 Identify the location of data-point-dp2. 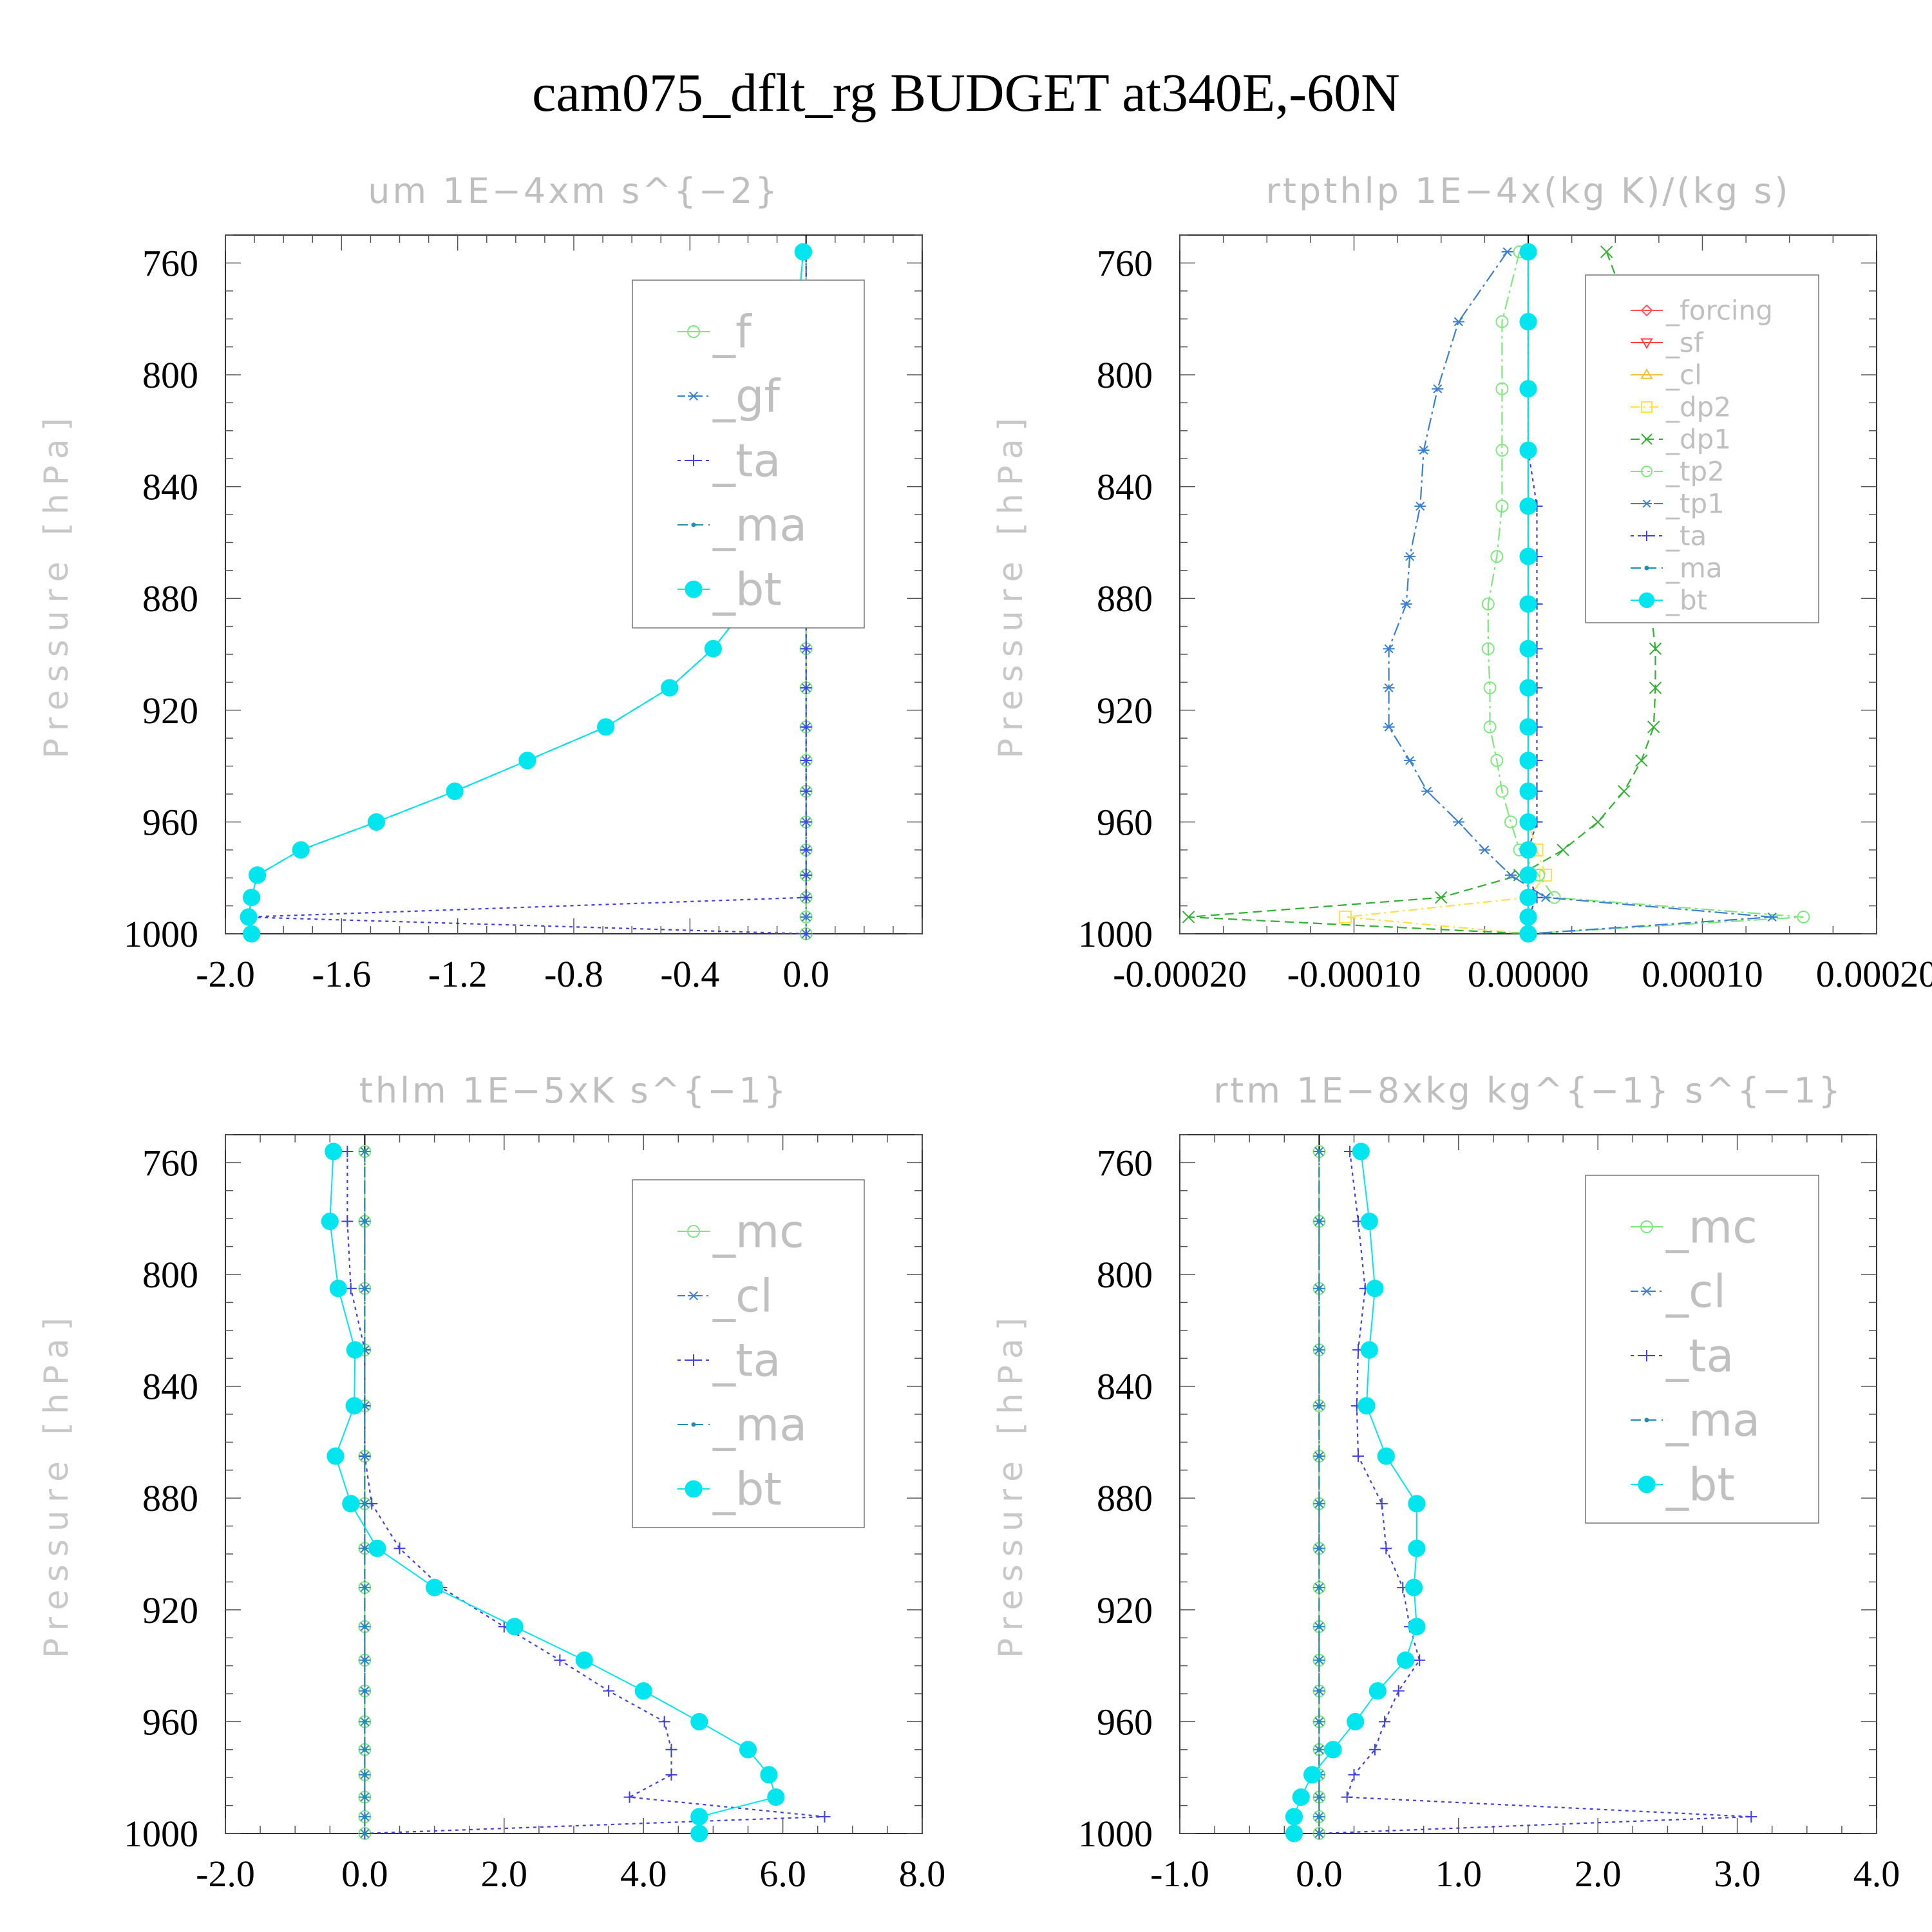
(1546, 875).